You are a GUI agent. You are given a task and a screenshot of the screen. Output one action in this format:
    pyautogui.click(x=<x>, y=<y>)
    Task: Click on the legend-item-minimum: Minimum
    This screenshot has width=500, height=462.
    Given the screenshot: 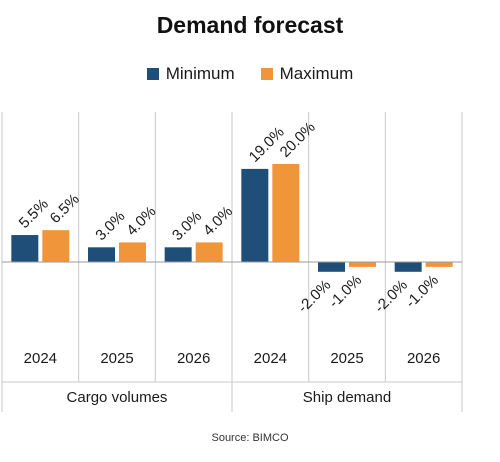 What is the action you would take?
    pyautogui.click(x=190, y=74)
    